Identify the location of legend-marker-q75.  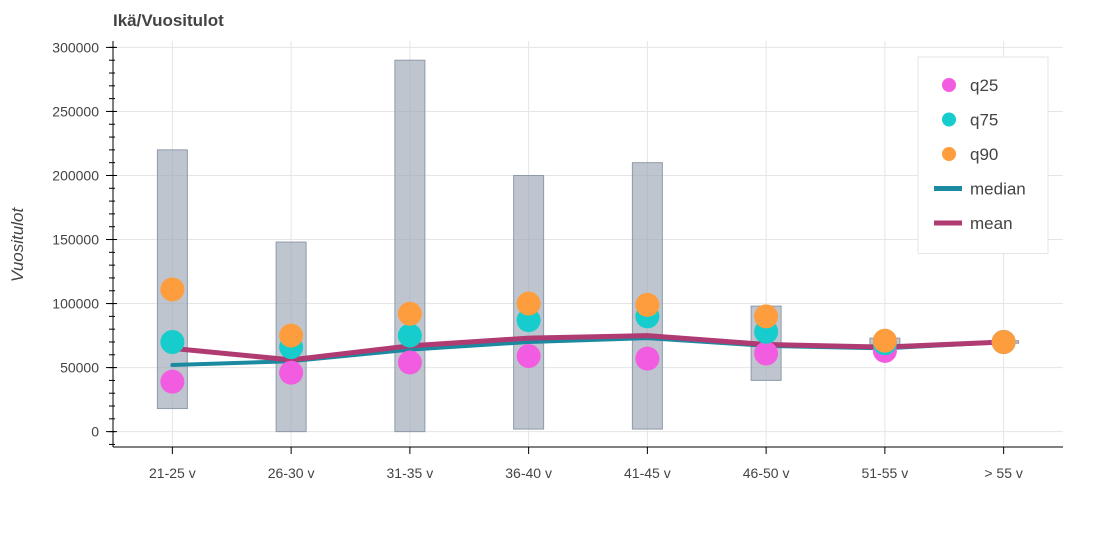
(949, 119).